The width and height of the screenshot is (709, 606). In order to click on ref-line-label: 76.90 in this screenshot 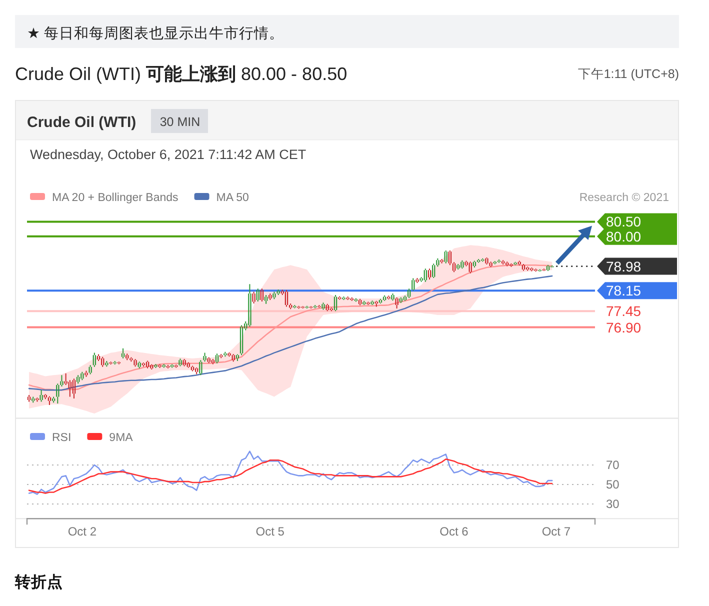, I will do `click(624, 327)`.